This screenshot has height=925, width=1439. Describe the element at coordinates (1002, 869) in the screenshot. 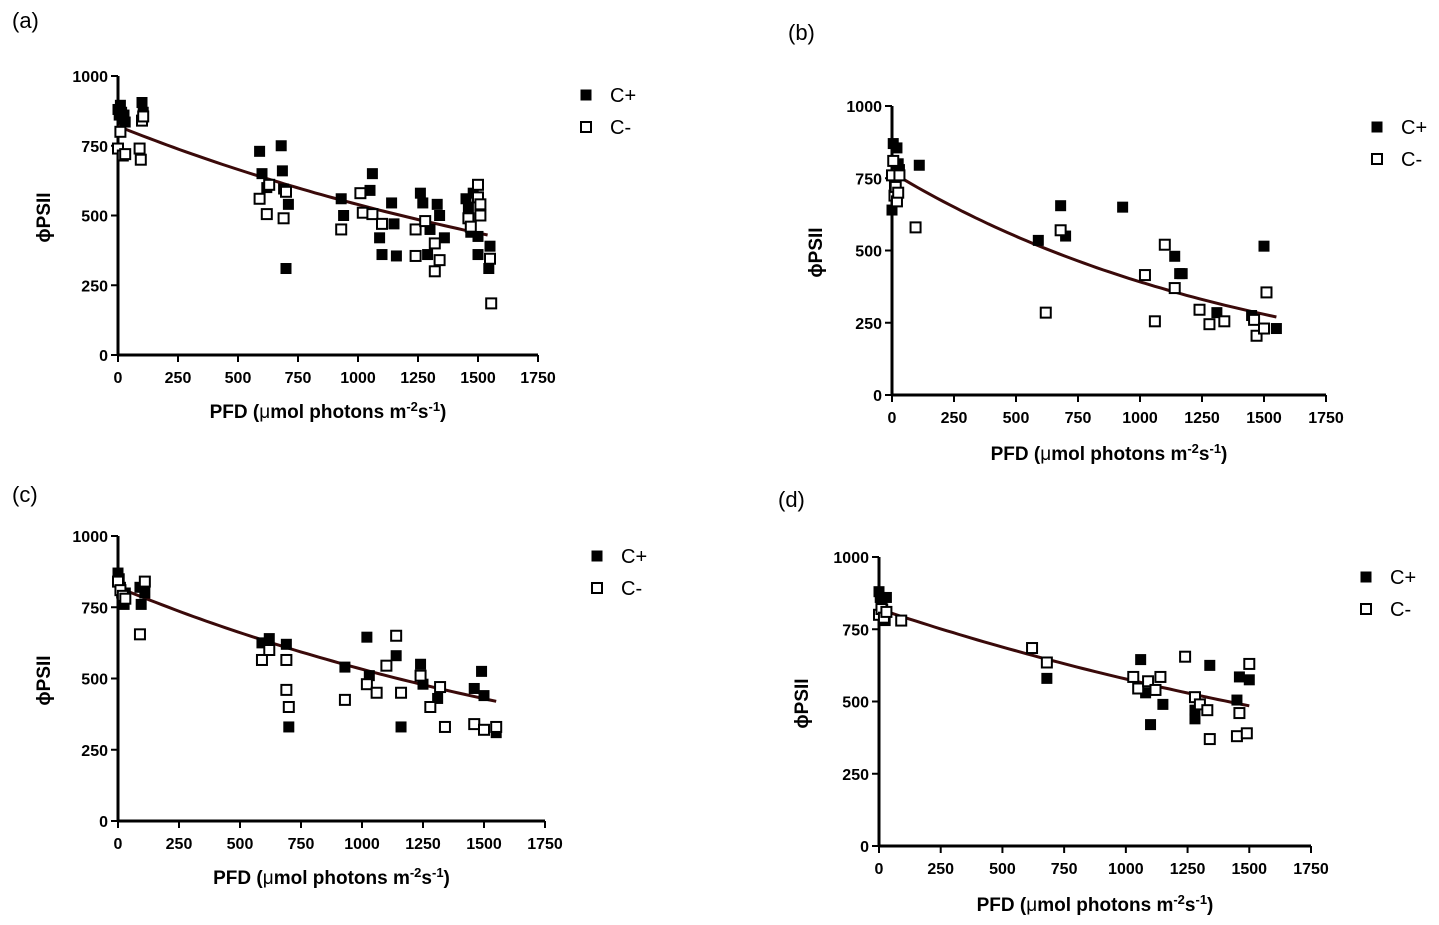

I see `x-tick-label: 500` at that location.